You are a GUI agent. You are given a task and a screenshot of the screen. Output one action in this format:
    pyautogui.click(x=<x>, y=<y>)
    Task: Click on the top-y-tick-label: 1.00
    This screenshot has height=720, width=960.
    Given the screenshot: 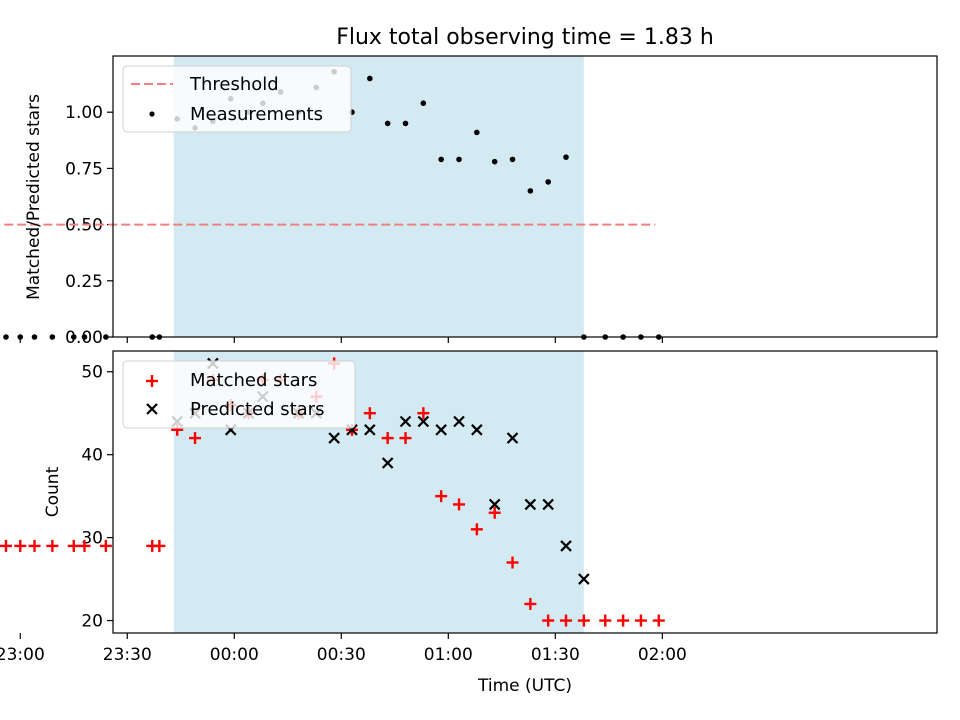 What is the action you would take?
    pyautogui.click(x=84, y=113)
    